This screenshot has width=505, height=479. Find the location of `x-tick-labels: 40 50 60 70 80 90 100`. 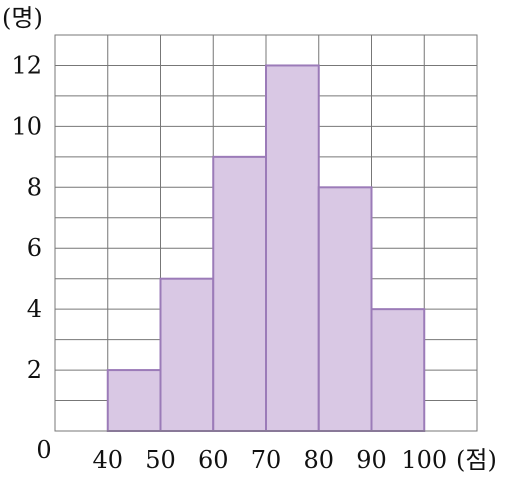

x-tick-labels: 40 50 60 70 80 90 100 is located at coordinates (269, 460).